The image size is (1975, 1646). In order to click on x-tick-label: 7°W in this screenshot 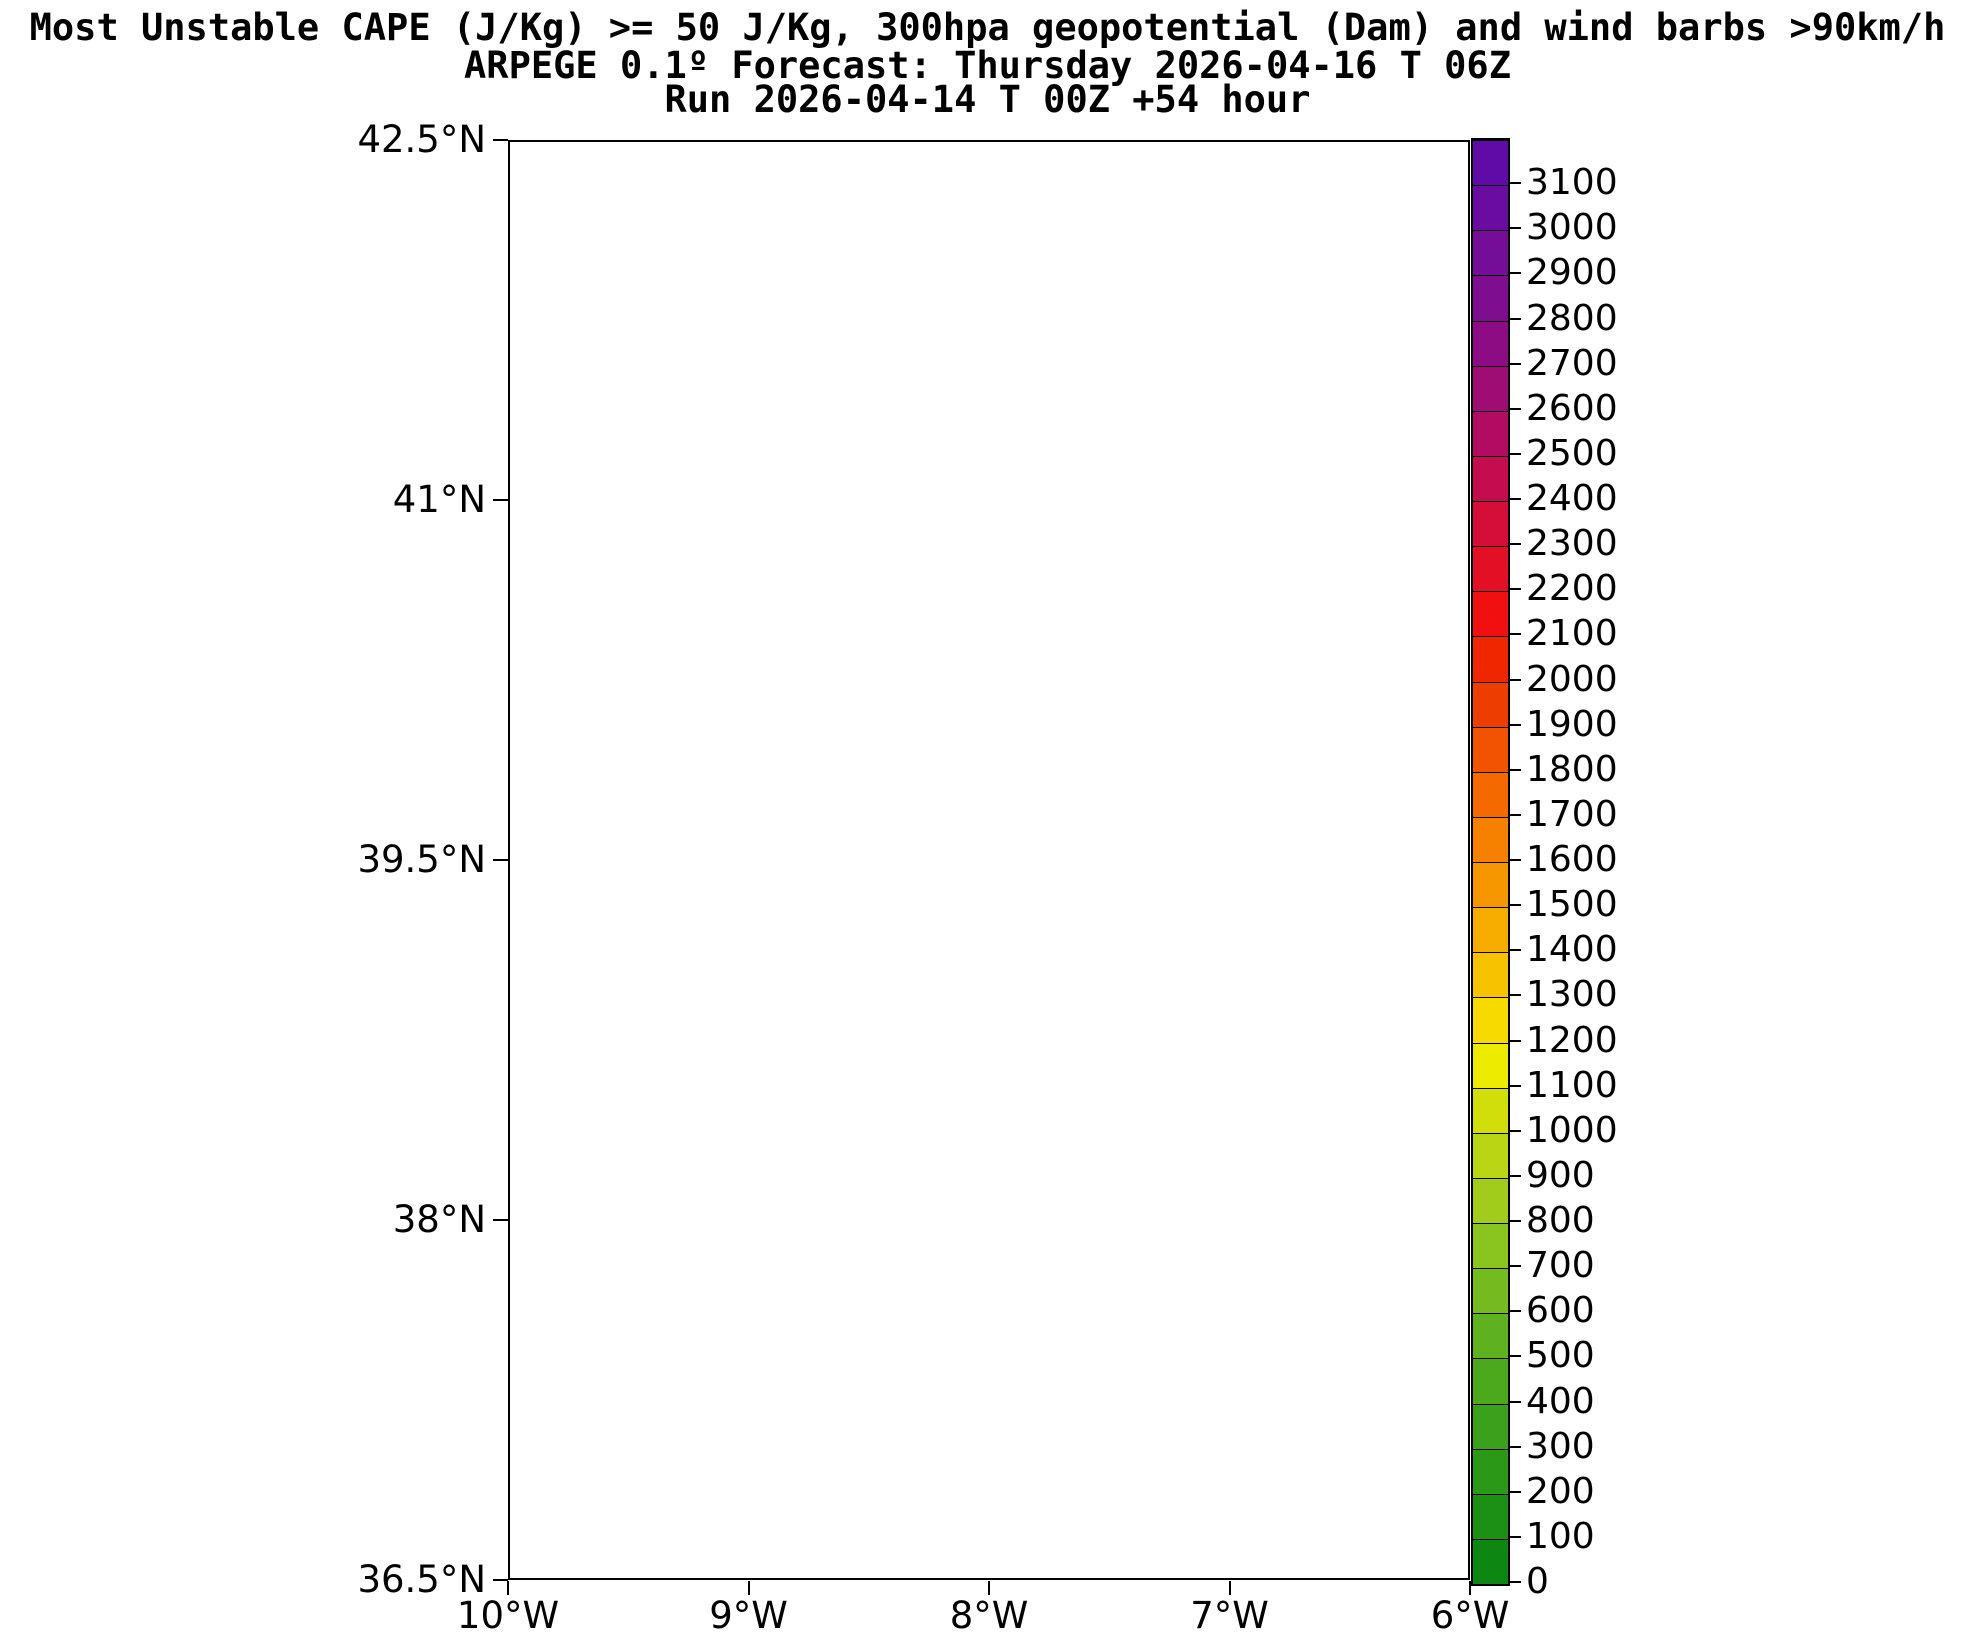, I will do `click(1229, 1615)`.